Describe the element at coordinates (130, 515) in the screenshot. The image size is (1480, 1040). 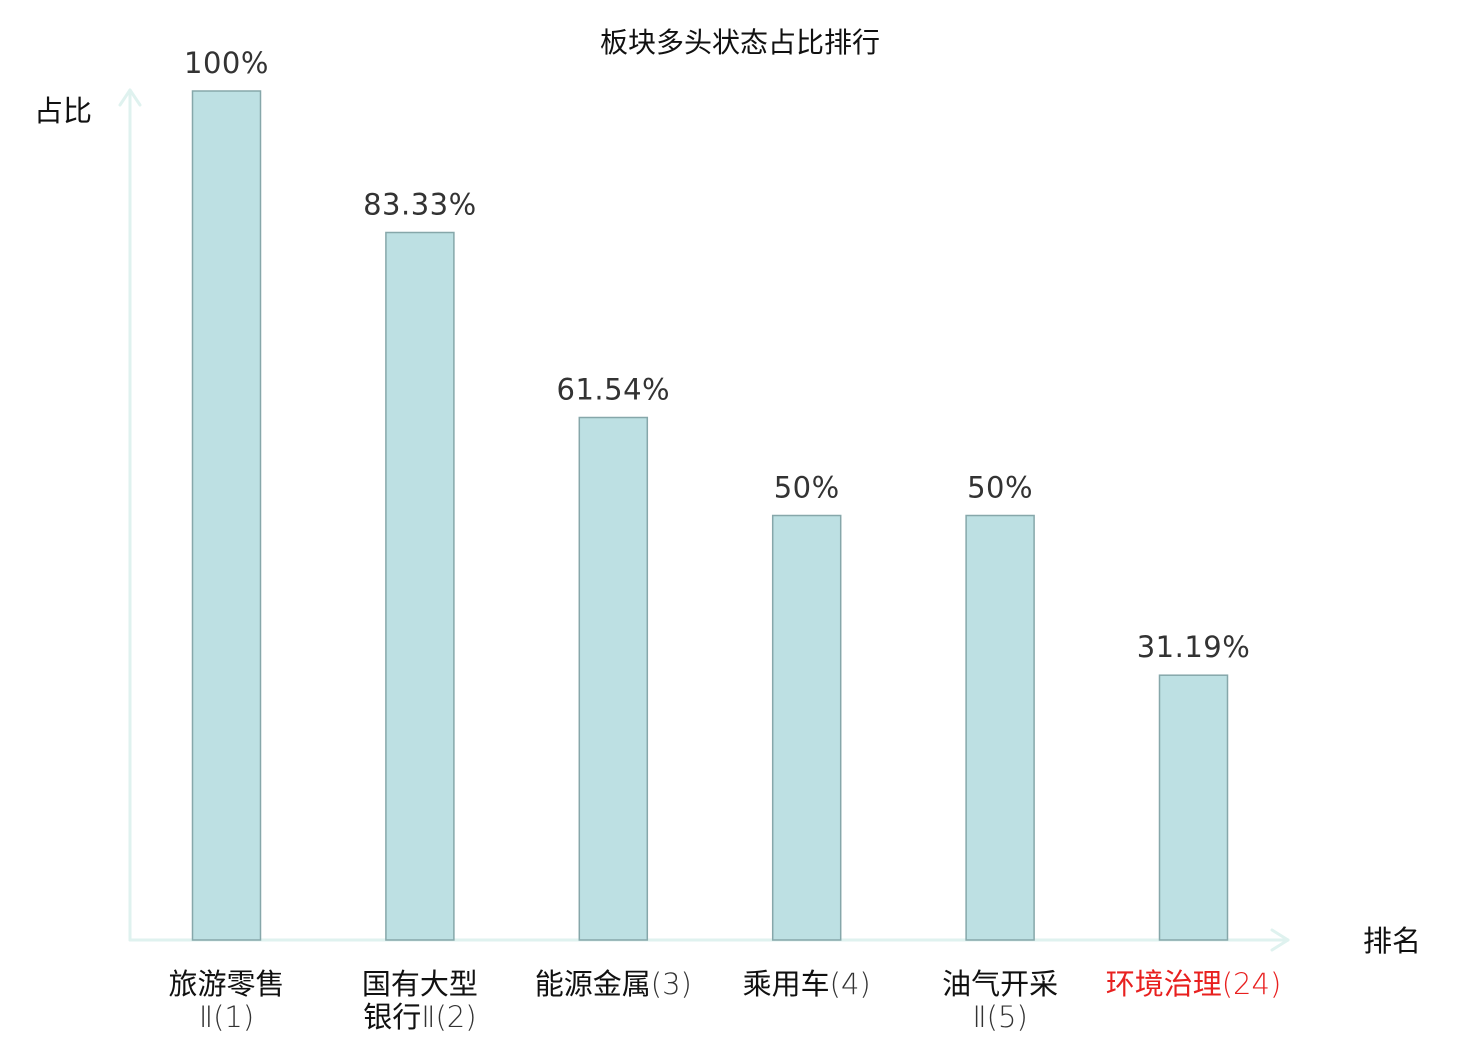
I see `y-axis` at that location.